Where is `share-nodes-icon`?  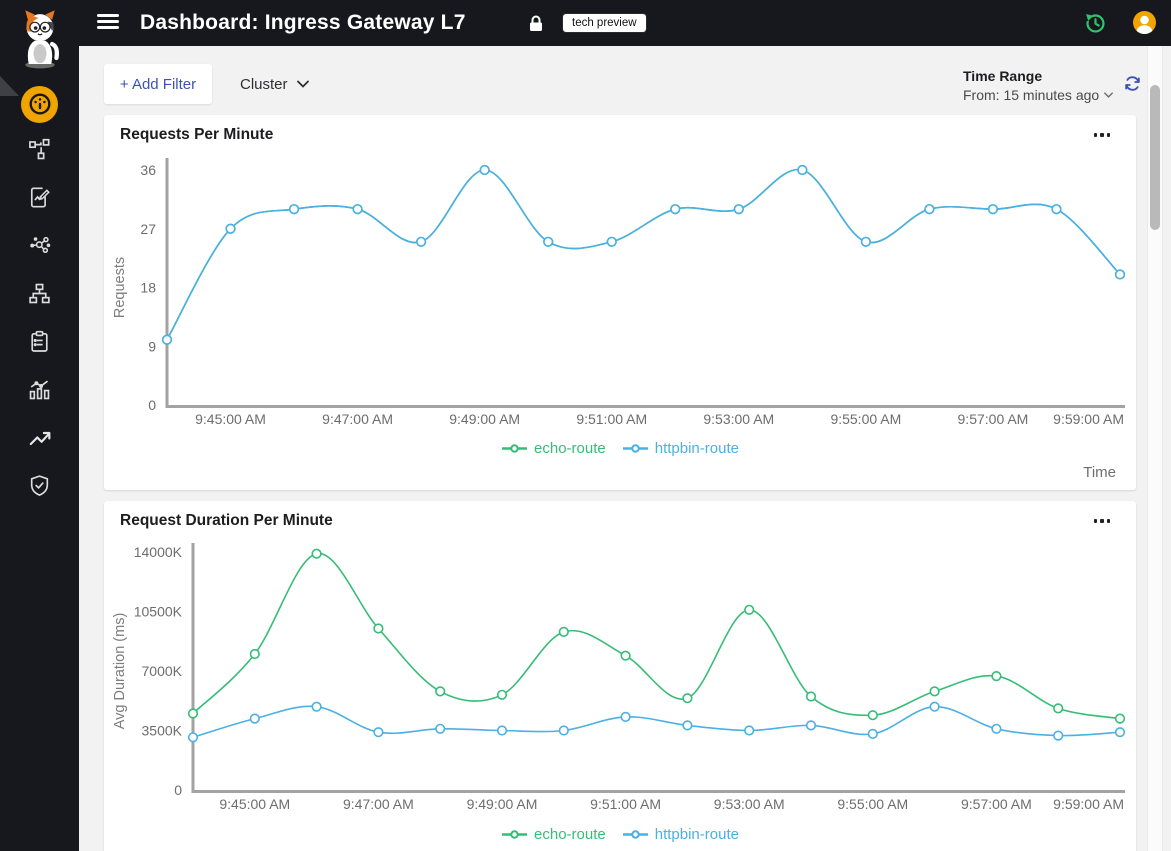
share-nodes-icon is located at coordinates (39, 248).